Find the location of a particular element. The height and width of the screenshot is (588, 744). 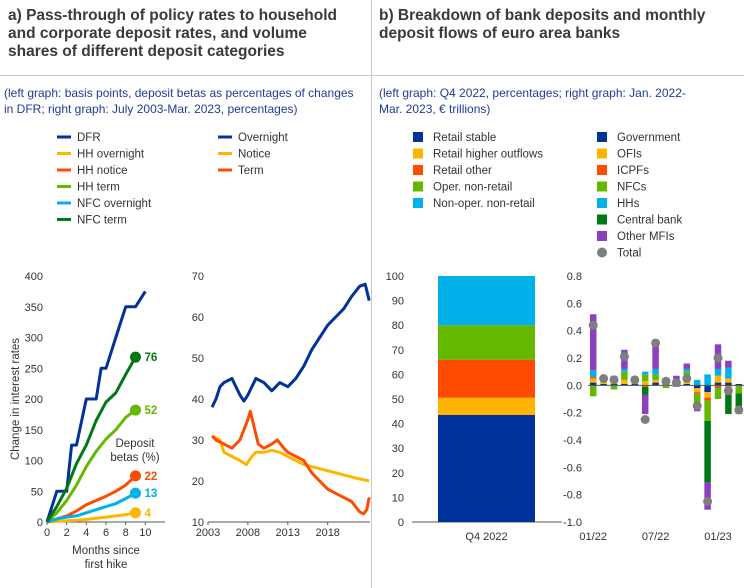

y-tick-label: 80 is located at coordinates (398, 326).